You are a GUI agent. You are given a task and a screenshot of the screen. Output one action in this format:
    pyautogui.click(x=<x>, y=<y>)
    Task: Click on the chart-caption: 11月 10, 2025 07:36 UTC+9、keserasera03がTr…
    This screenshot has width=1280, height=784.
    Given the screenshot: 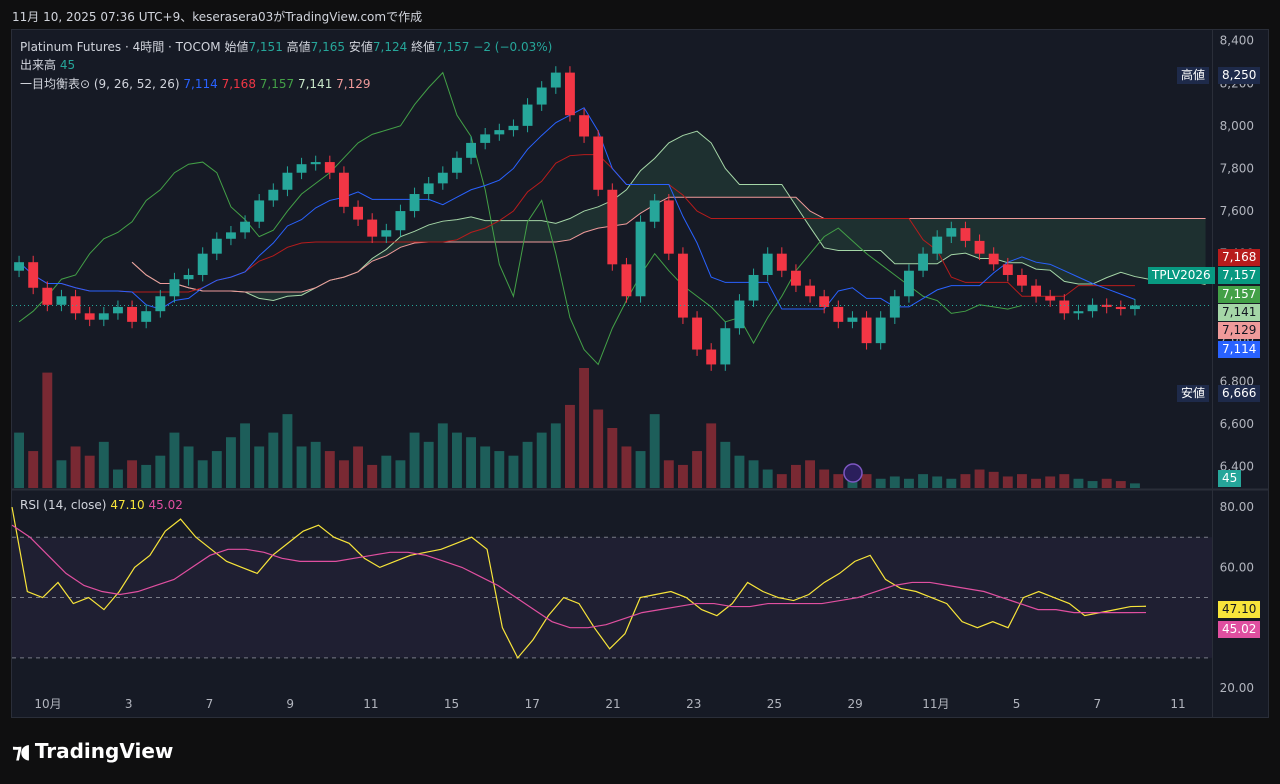 What is the action you would take?
    pyautogui.click(x=217, y=17)
    